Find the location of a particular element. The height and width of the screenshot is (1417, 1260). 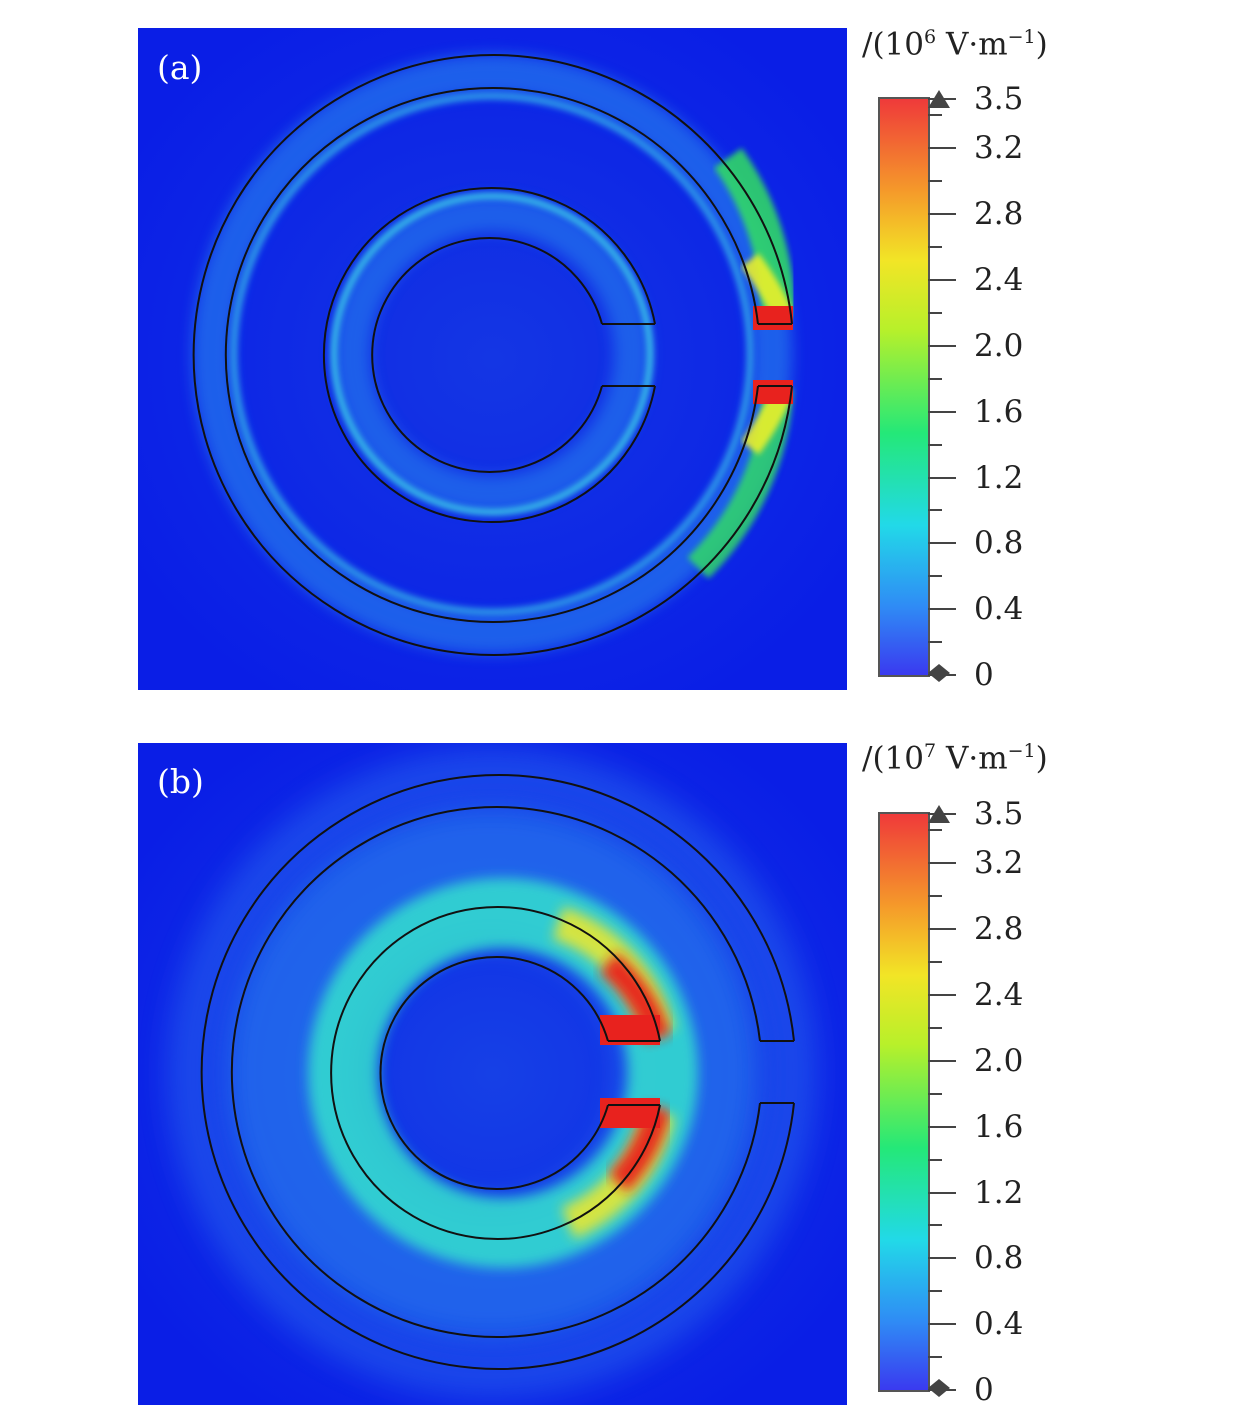

panel-label-a: (a) is located at coordinates (180, 67).